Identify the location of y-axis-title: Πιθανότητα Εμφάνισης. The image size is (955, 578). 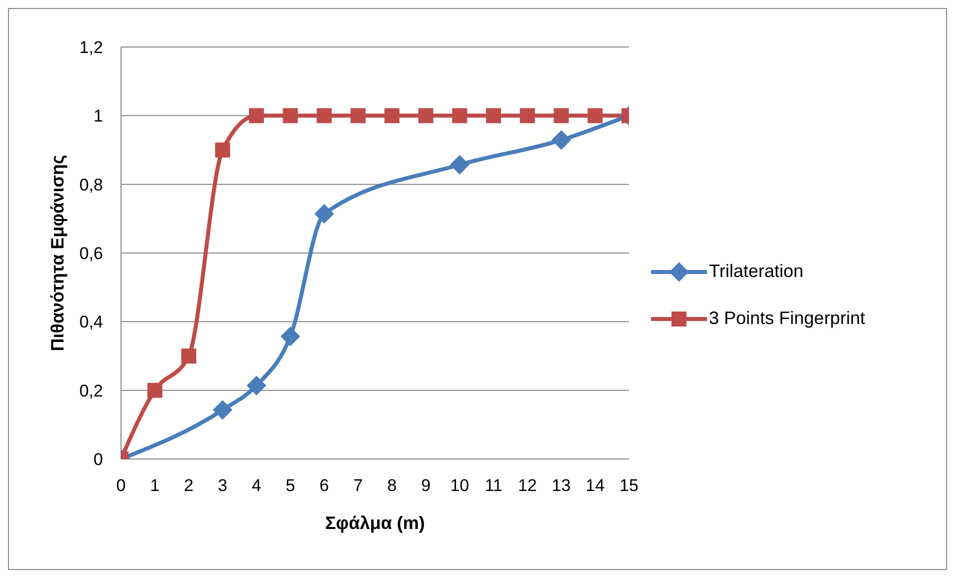
(57, 253).